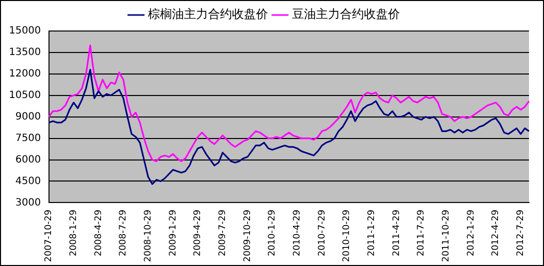  What do you see at coordinates (247, 235) in the screenshot?
I see `x-tick-label: 2009-10-29` at bounding box center [247, 235].